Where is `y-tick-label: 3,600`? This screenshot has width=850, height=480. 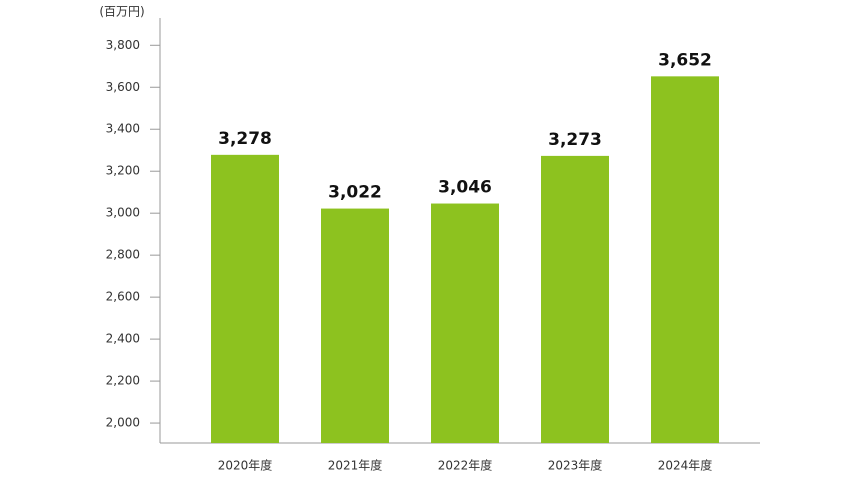
y-tick-label: 3,600 is located at coordinates (123, 87).